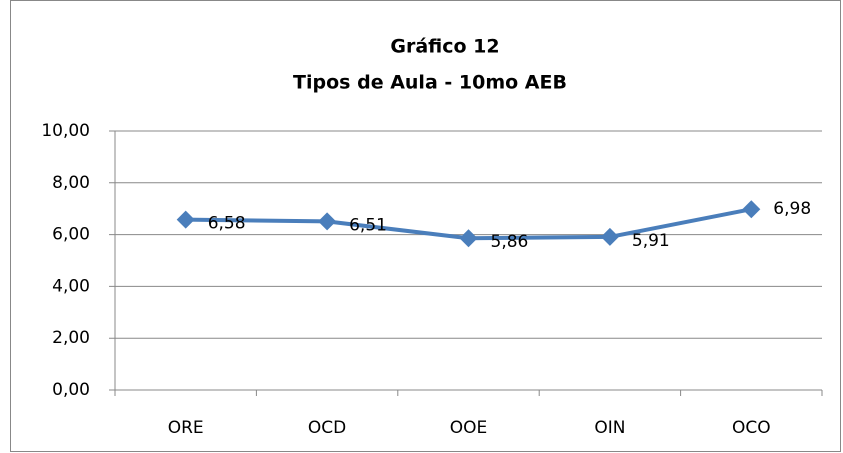 The image size is (843, 453). What do you see at coordinates (71, 183) in the screenshot?
I see `y-tick-label: 8,00` at bounding box center [71, 183].